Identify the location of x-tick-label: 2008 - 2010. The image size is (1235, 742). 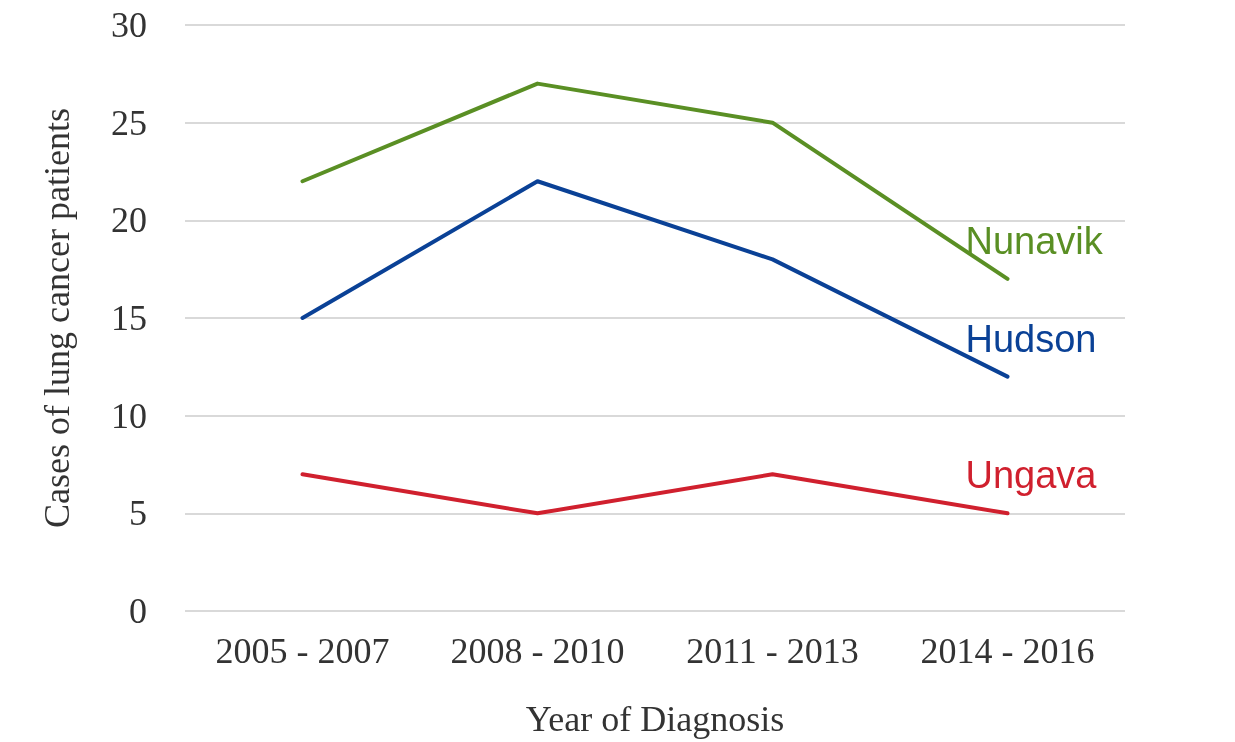
(537, 651).